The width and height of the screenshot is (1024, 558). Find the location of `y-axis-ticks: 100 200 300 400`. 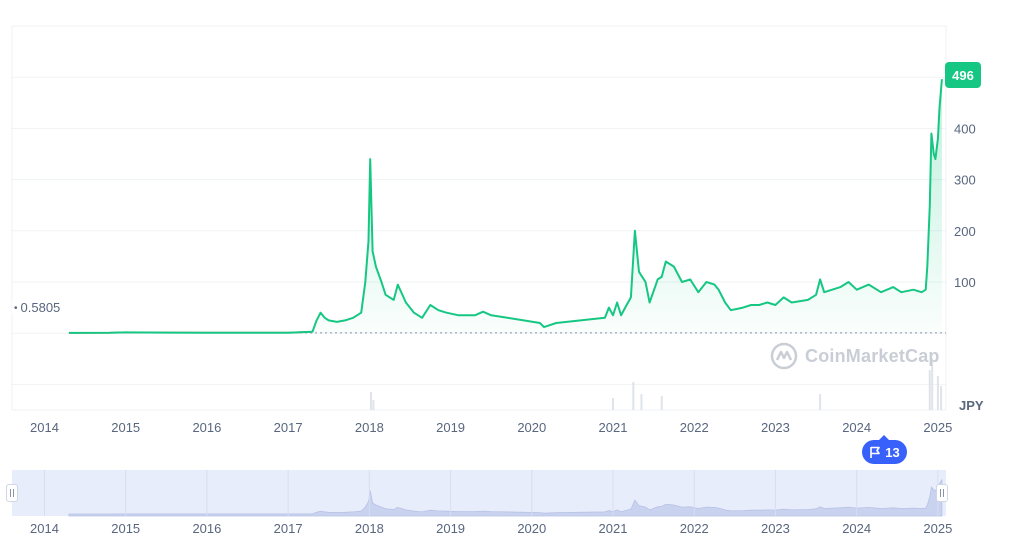

y-axis-ticks: 100 200 300 400 is located at coordinates (965, 205).